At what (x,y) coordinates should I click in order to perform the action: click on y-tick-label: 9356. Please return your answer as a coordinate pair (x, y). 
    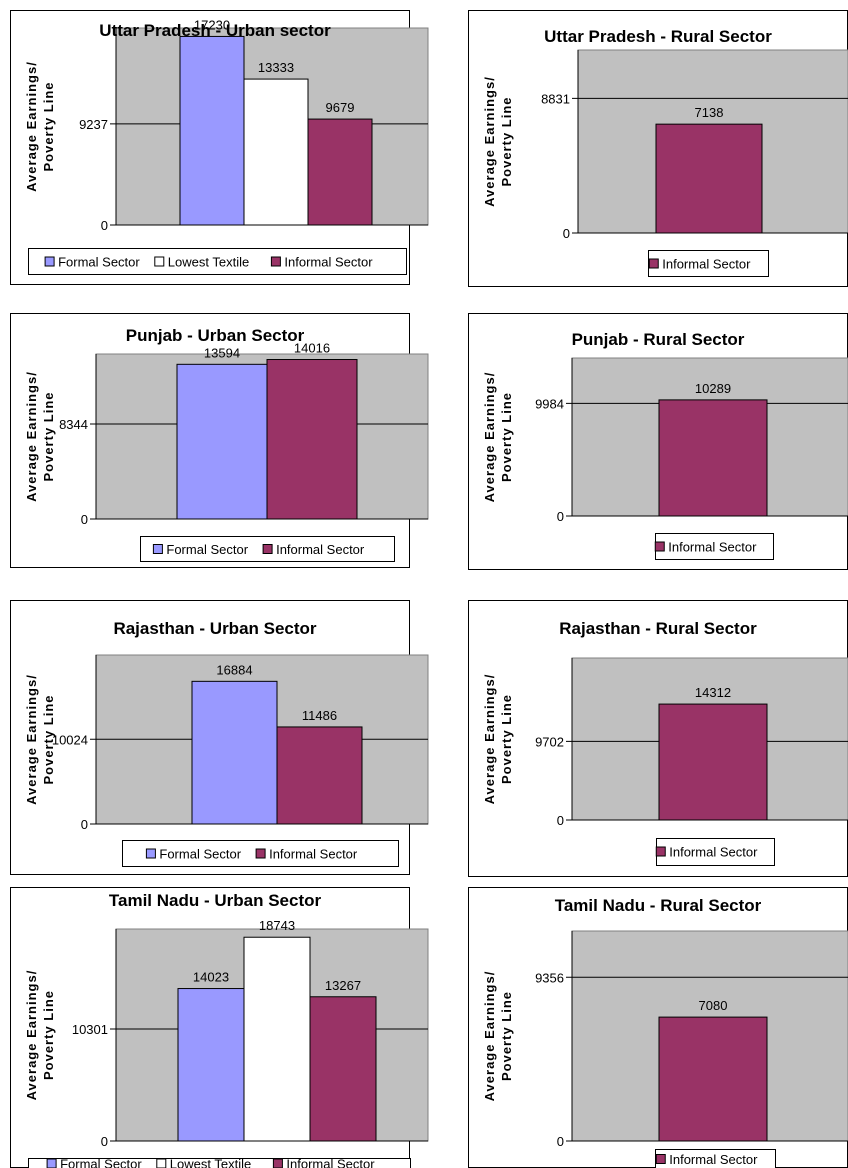
    Looking at the image, I should click on (549, 977).